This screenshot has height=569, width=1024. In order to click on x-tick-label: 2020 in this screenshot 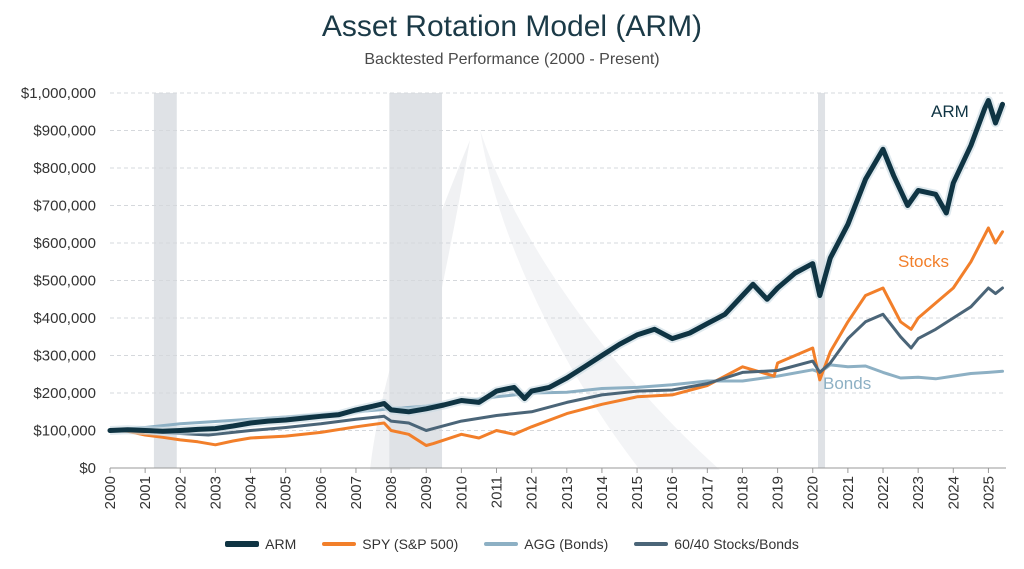, I will do `click(813, 492)`.